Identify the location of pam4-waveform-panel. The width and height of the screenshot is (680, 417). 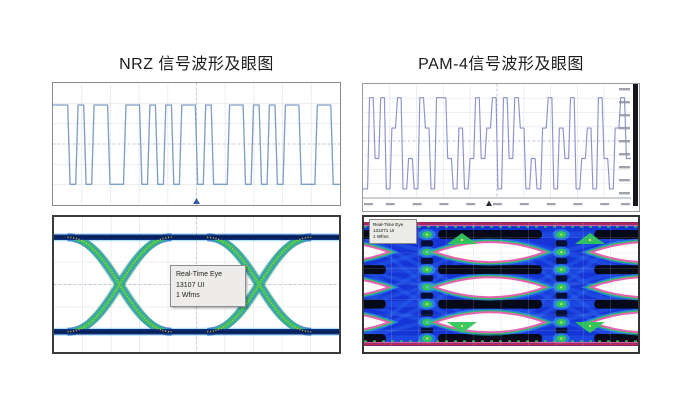
(501, 147).